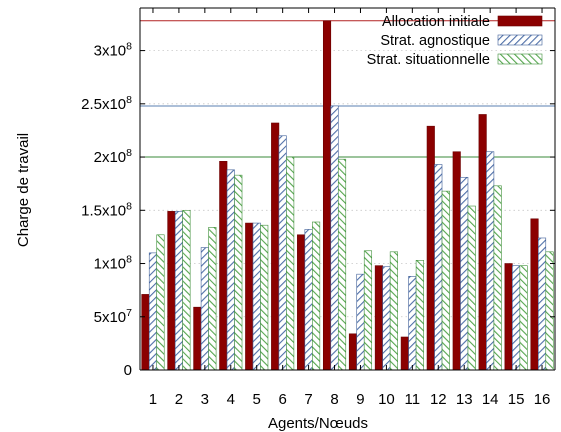 The height and width of the screenshot is (432, 561). I want to click on x-tick-label: 15, so click(516, 399).